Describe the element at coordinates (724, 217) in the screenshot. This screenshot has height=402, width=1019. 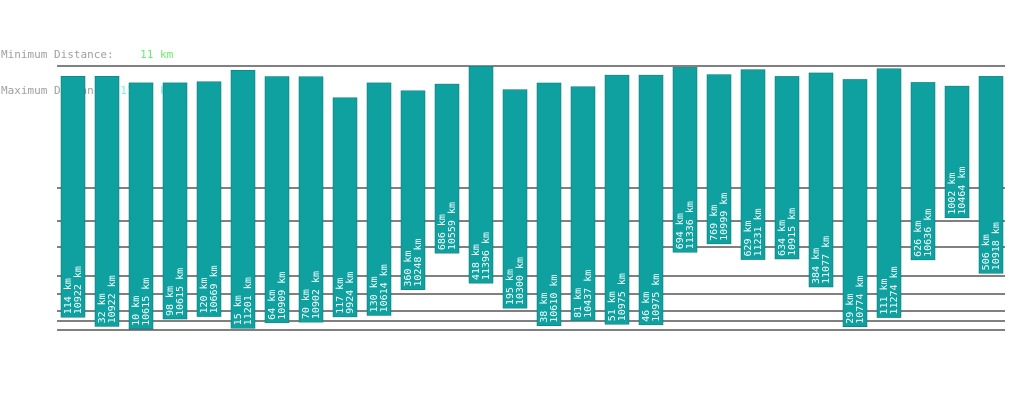
I see `bar-label-far: 10999 km` at that location.